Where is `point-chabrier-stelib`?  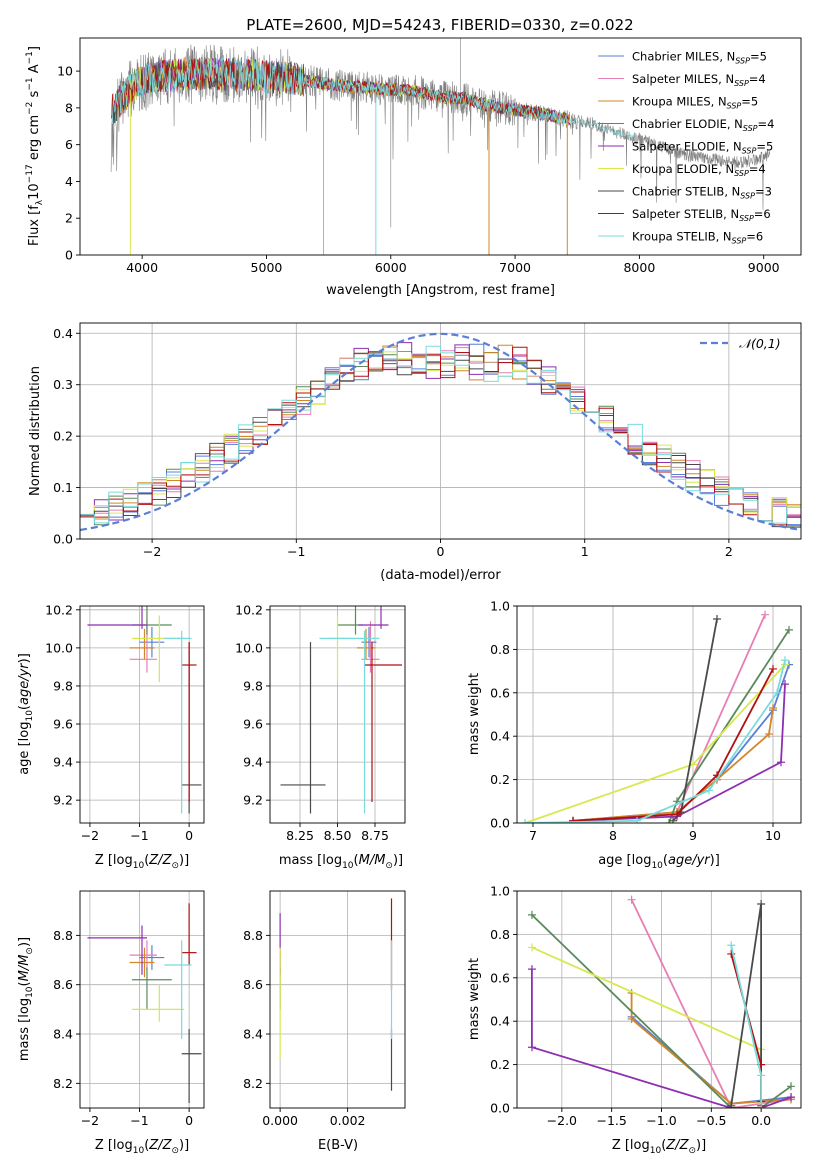
point-chabrier-stelib is located at coordinates (191, 1066).